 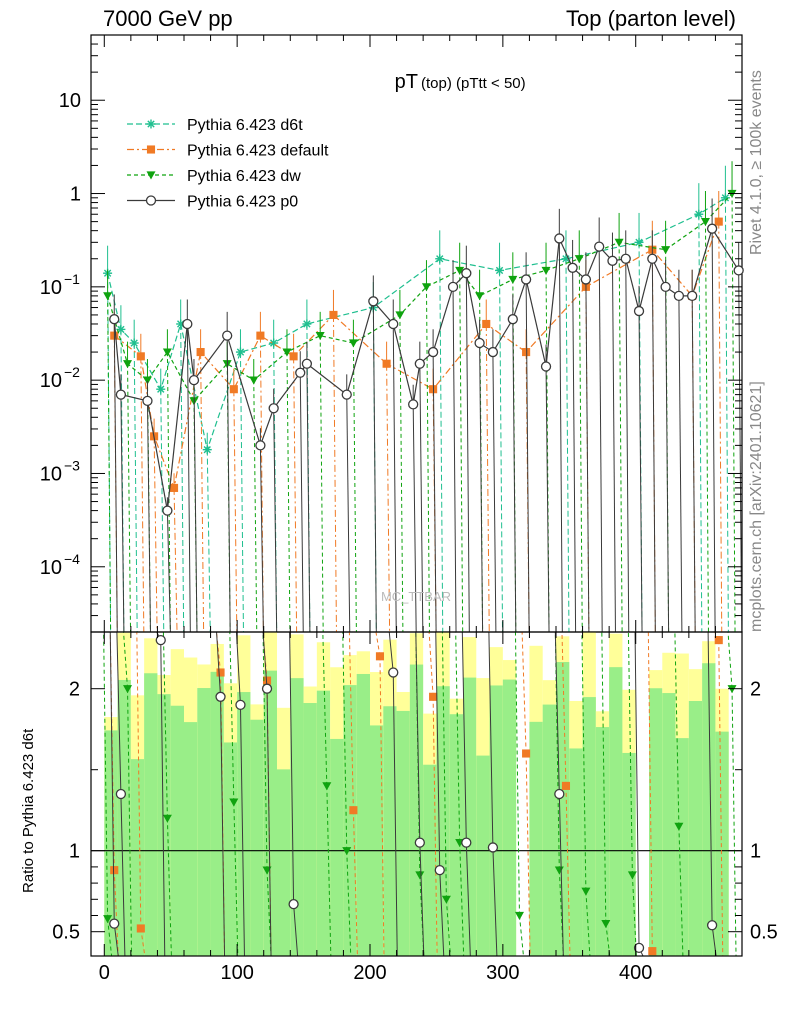 What do you see at coordinates (755, 690) in the screenshot?
I see `ratio-y-tick-label-right-2: 2` at bounding box center [755, 690].